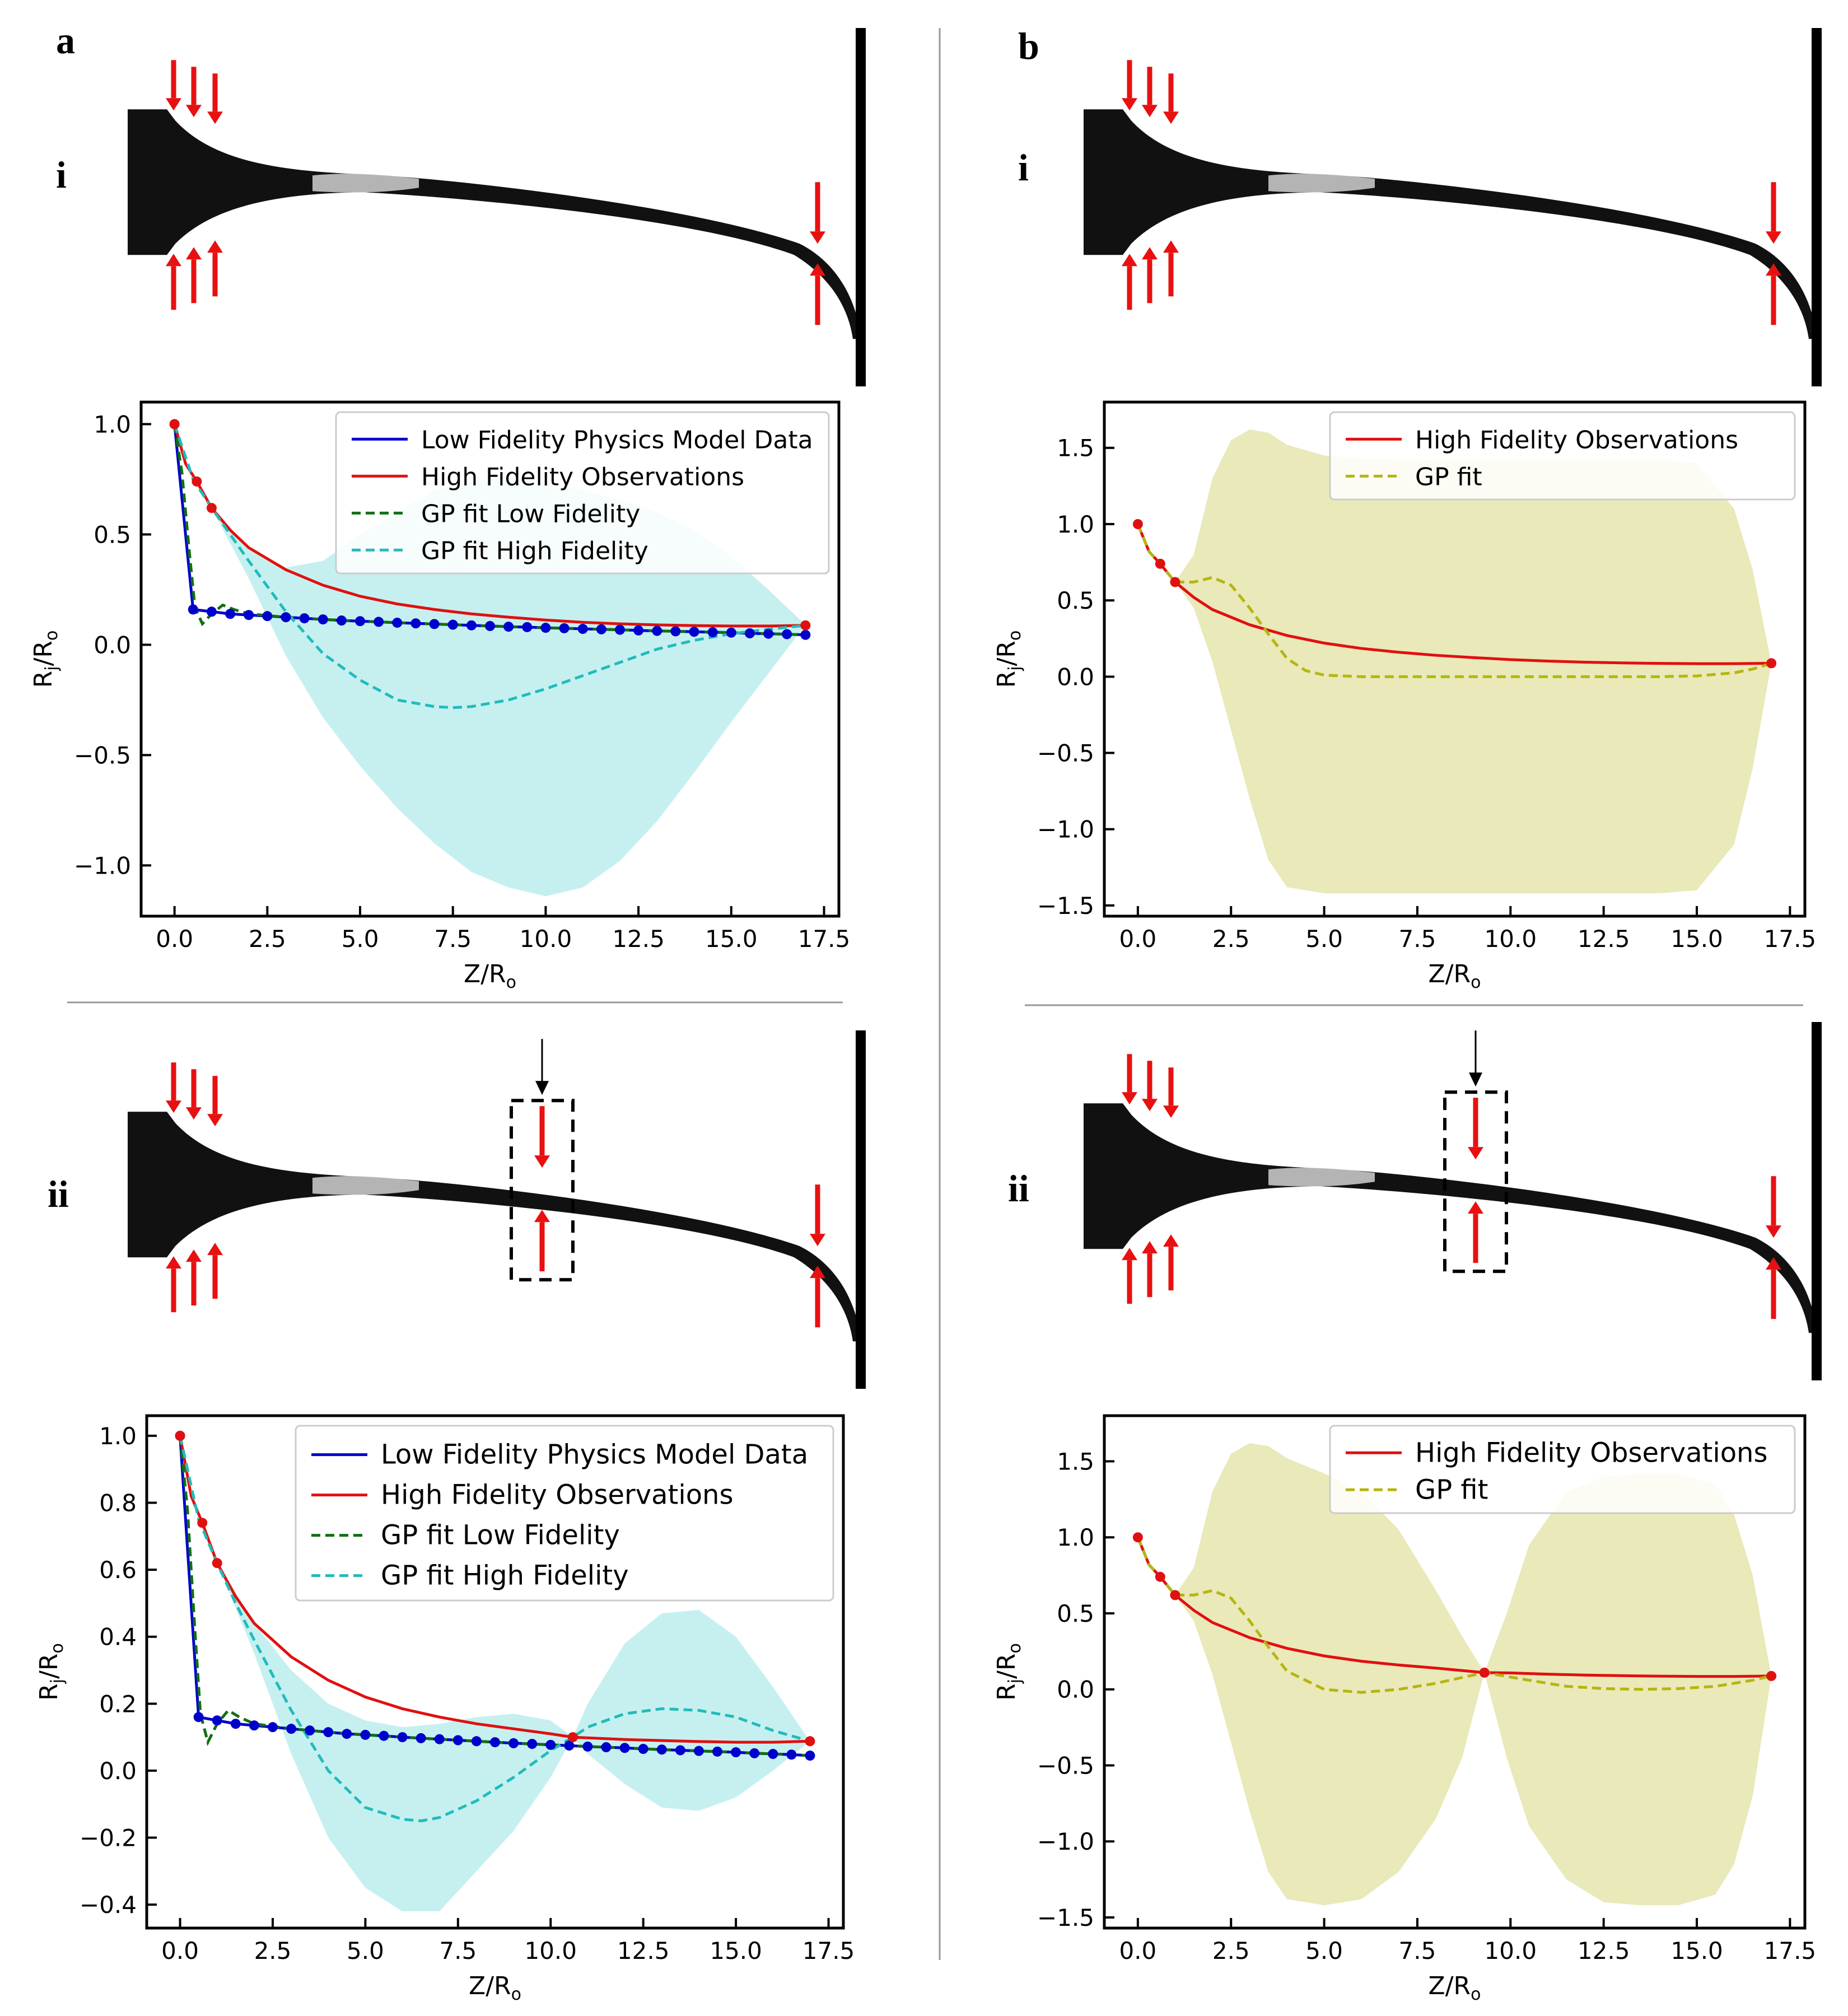 The height and width of the screenshot is (2016, 1848). I want to click on jet-stream, so click(1451, 224).